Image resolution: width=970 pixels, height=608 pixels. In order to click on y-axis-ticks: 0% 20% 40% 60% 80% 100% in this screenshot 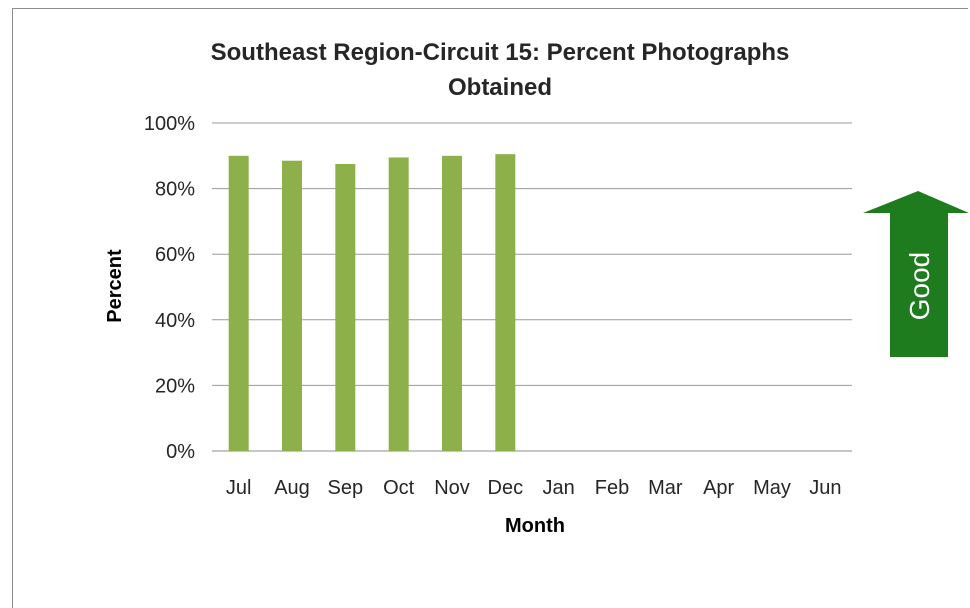, I will do `click(169, 288)`.